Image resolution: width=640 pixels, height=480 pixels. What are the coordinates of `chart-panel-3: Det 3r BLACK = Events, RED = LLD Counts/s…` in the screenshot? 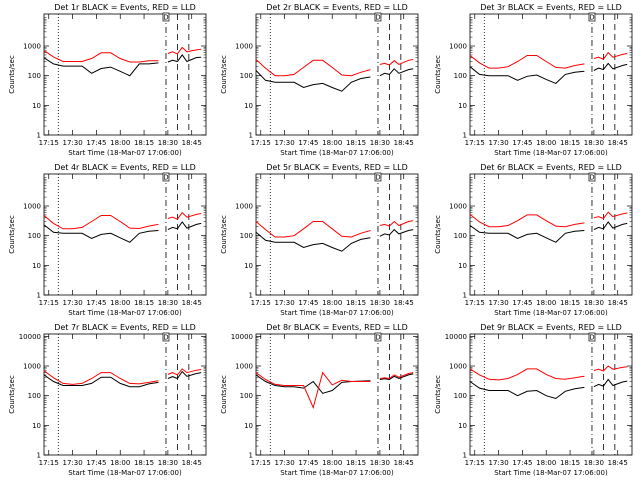 It's located at (533, 80).